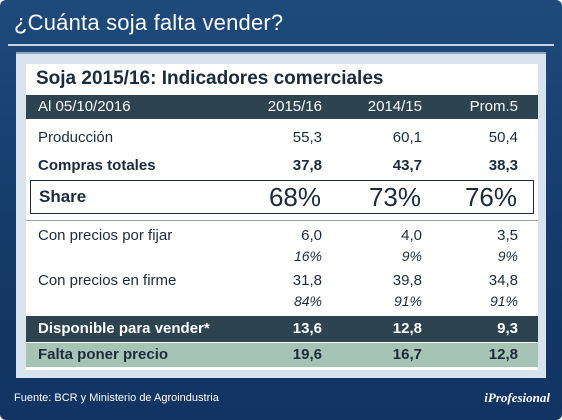 This screenshot has height=420, width=562. What do you see at coordinates (76, 137) in the screenshot?
I see `row-label: Producción` at bounding box center [76, 137].